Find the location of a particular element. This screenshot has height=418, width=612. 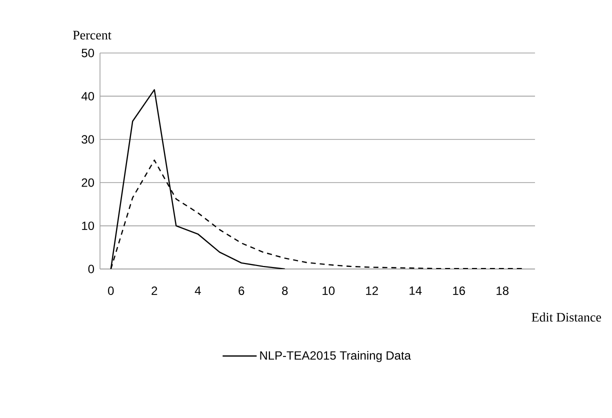

x-tick-label: 4 is located at coordinates (197, 290).